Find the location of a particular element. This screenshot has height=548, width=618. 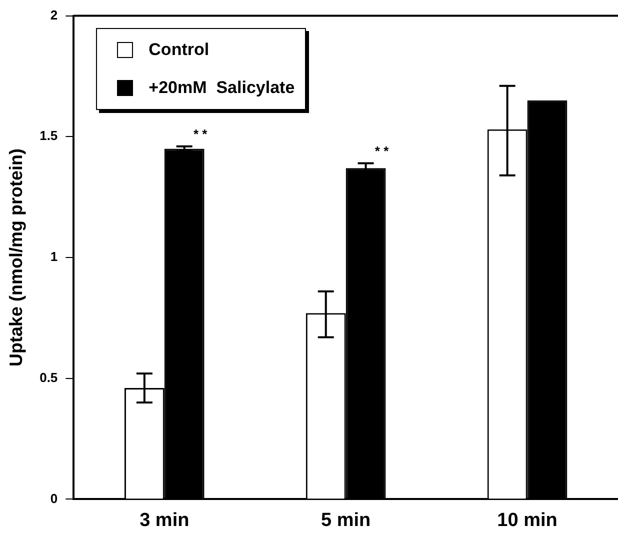

legend-label: +20mM Salicylate is located at coordinates (221, 88).